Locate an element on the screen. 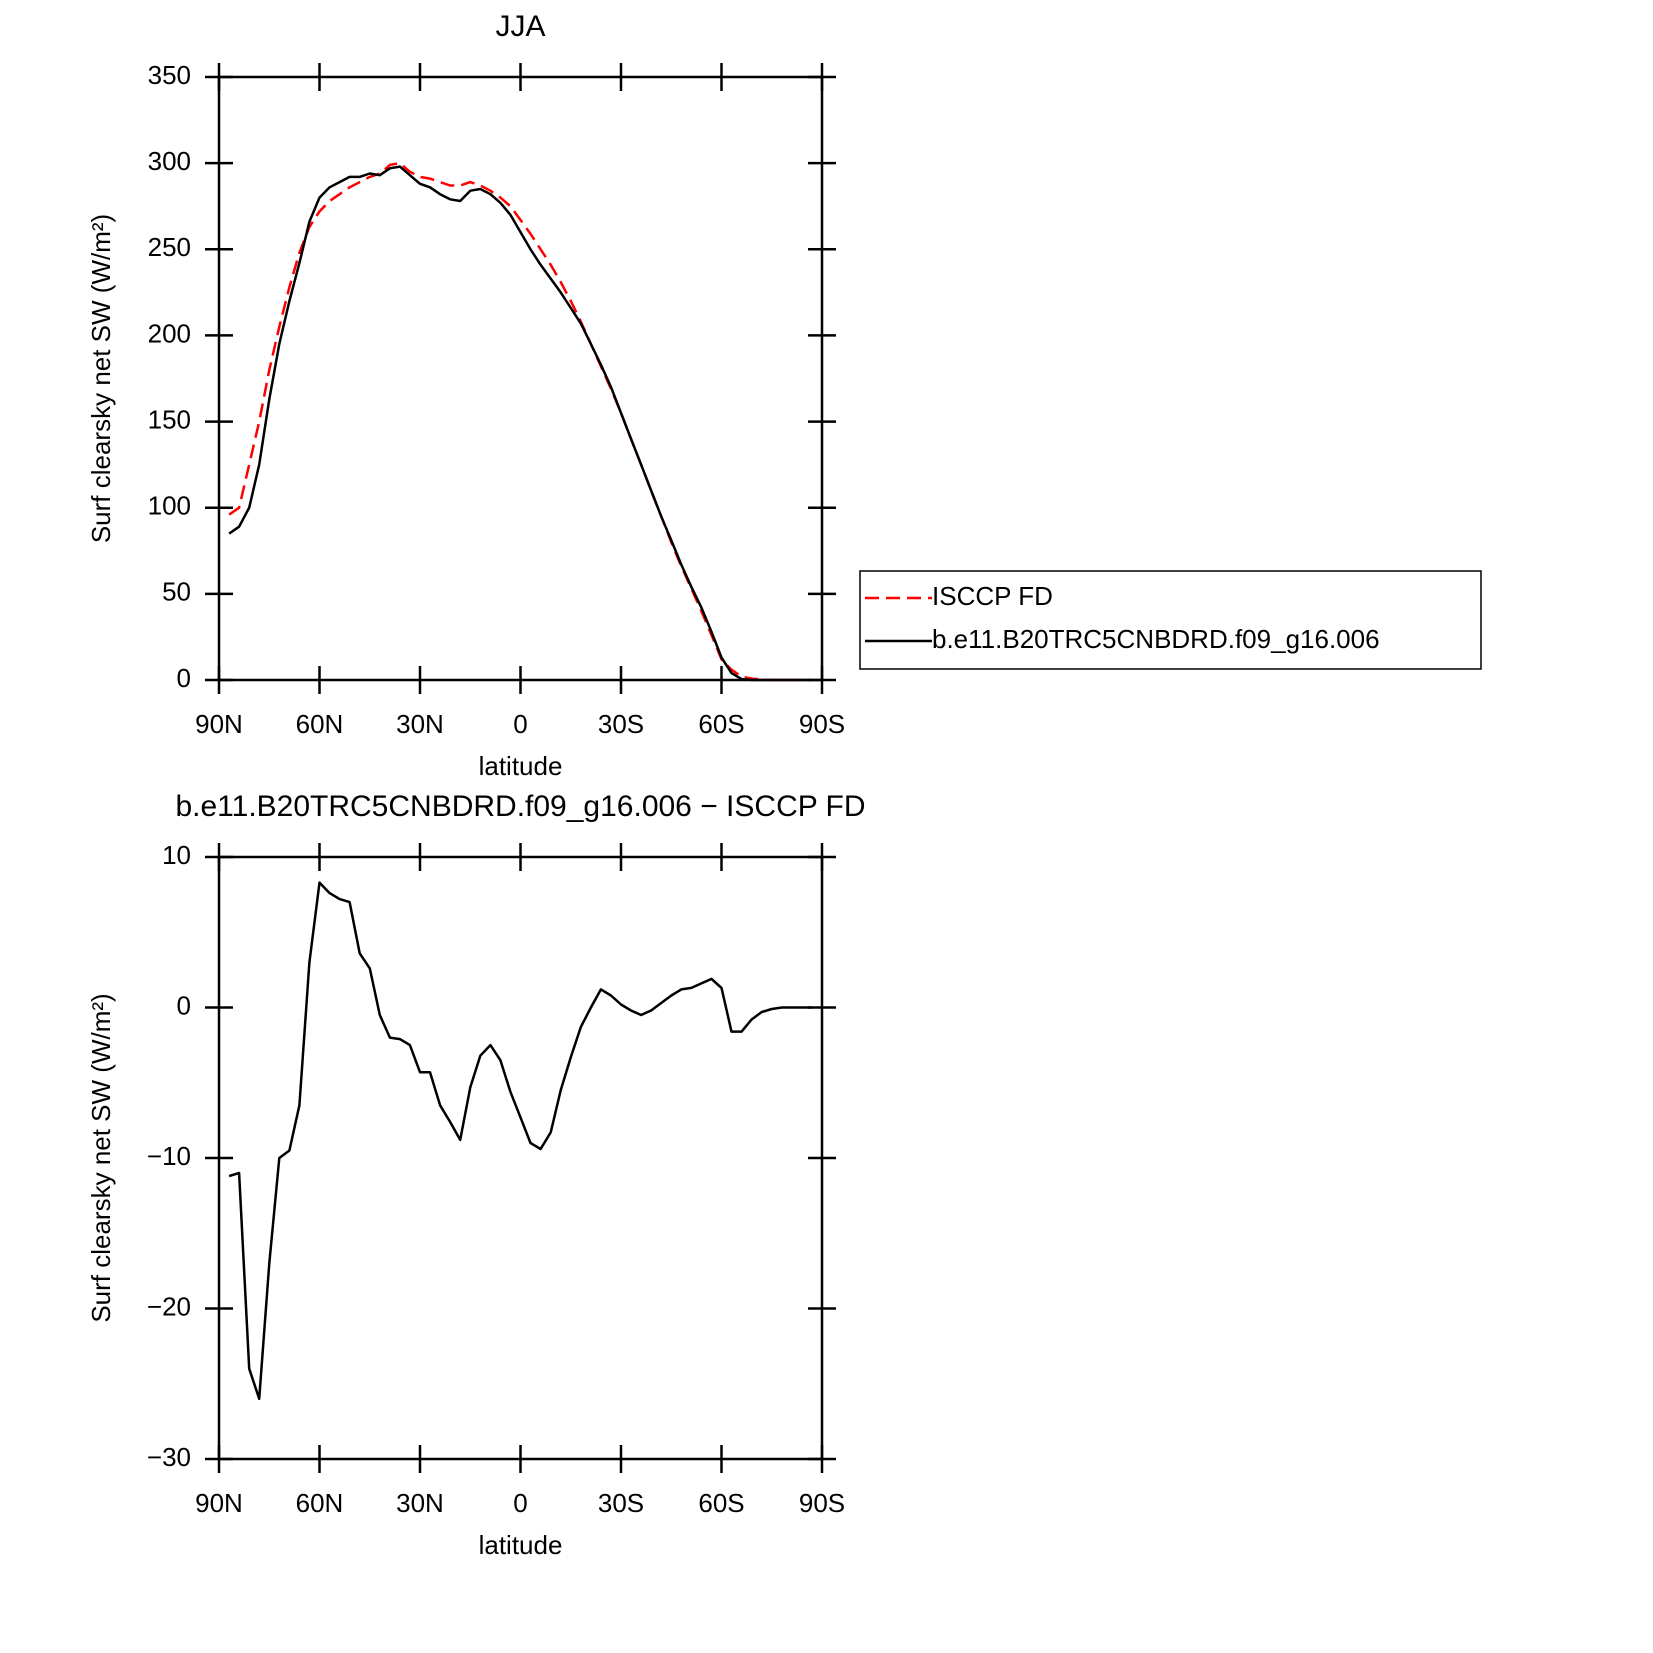 The image size is (1653, 1653). chart-title: JJA is located at coordinates (520, 26).